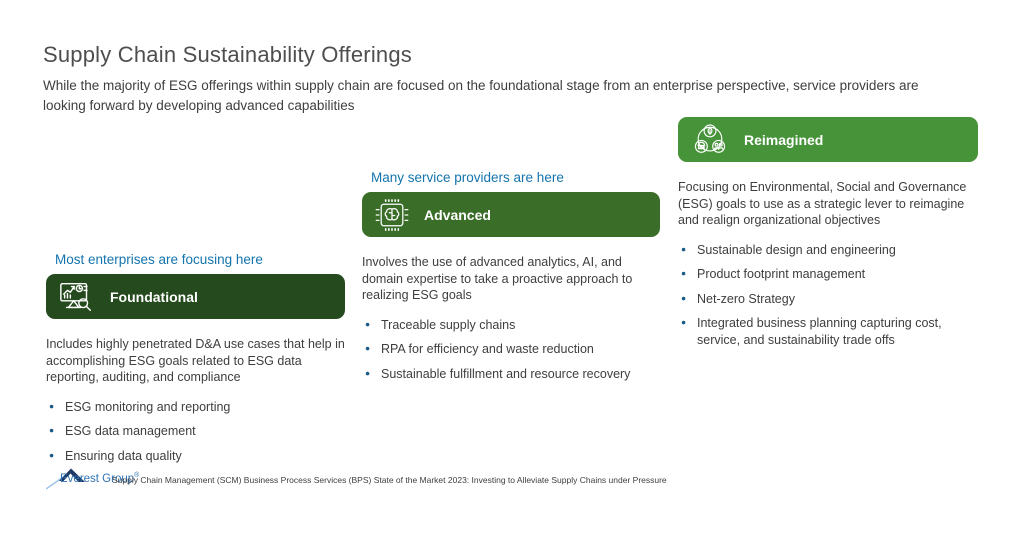 The image size is (1022, 535). I want to click on advanced-column: Many service providers are here, so click(511, 280).